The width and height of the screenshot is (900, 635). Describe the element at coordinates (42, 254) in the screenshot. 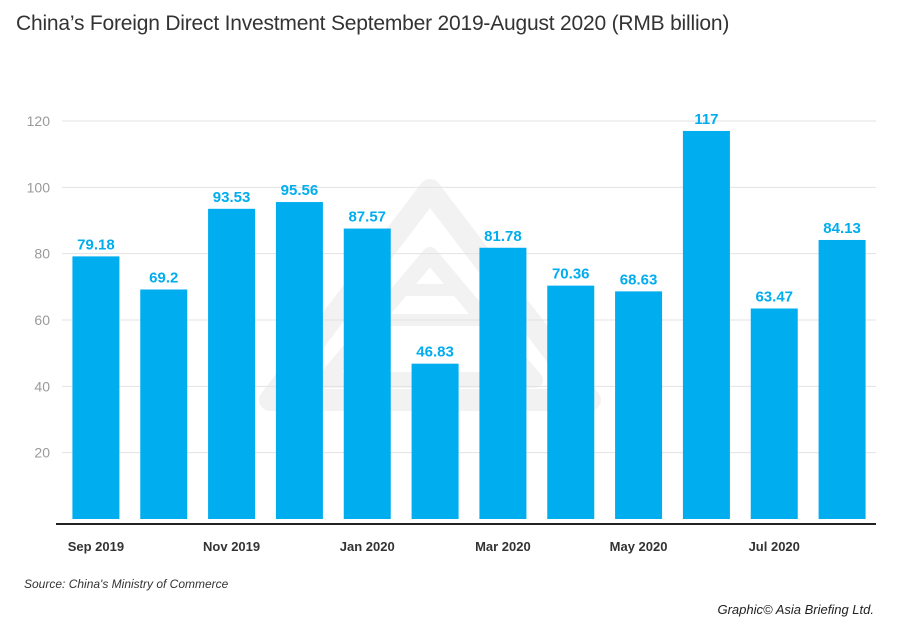

I see `y-tick-label: 80` at that location.